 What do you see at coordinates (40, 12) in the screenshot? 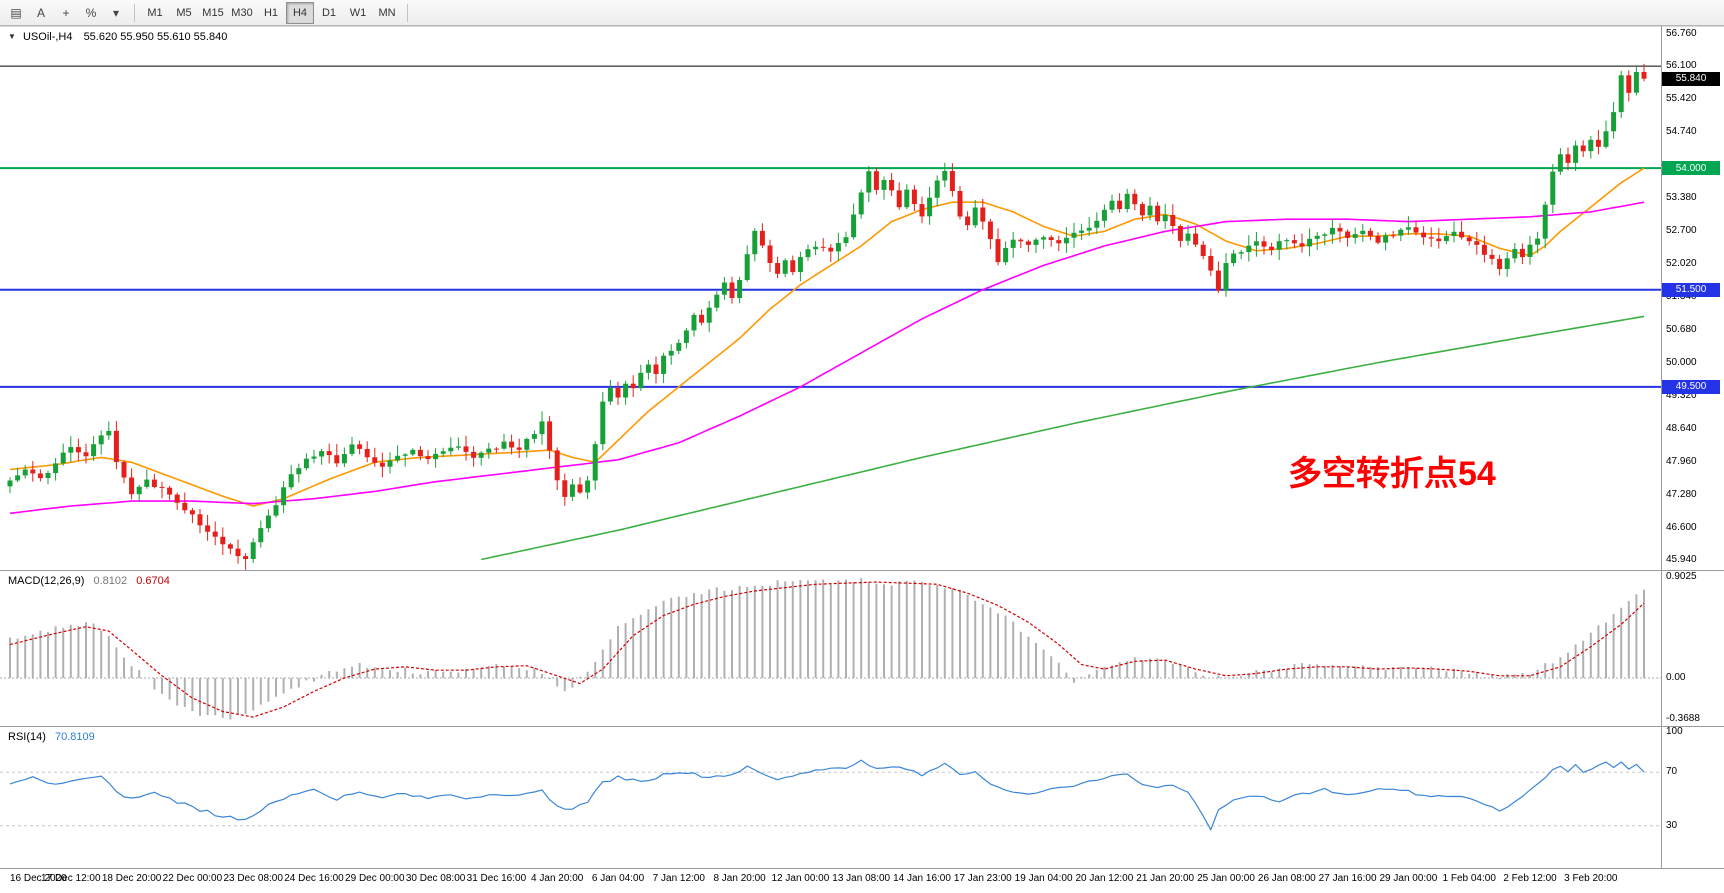
I see `text-label-tool: A` at bounding box center [40, 12].